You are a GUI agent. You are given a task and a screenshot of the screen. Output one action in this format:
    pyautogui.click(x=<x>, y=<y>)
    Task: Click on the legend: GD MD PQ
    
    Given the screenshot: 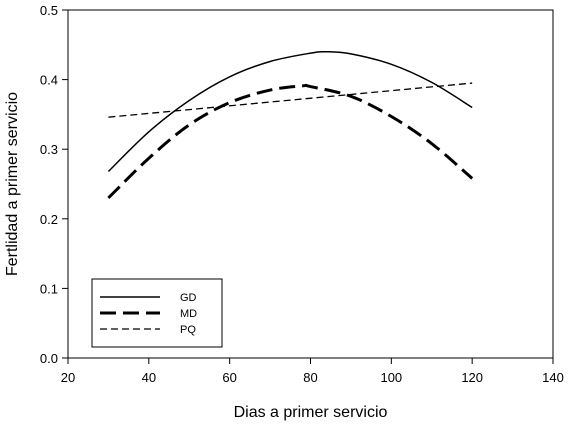 What is the action you would take?
    pyautogui.click(x=157, y=313)
    